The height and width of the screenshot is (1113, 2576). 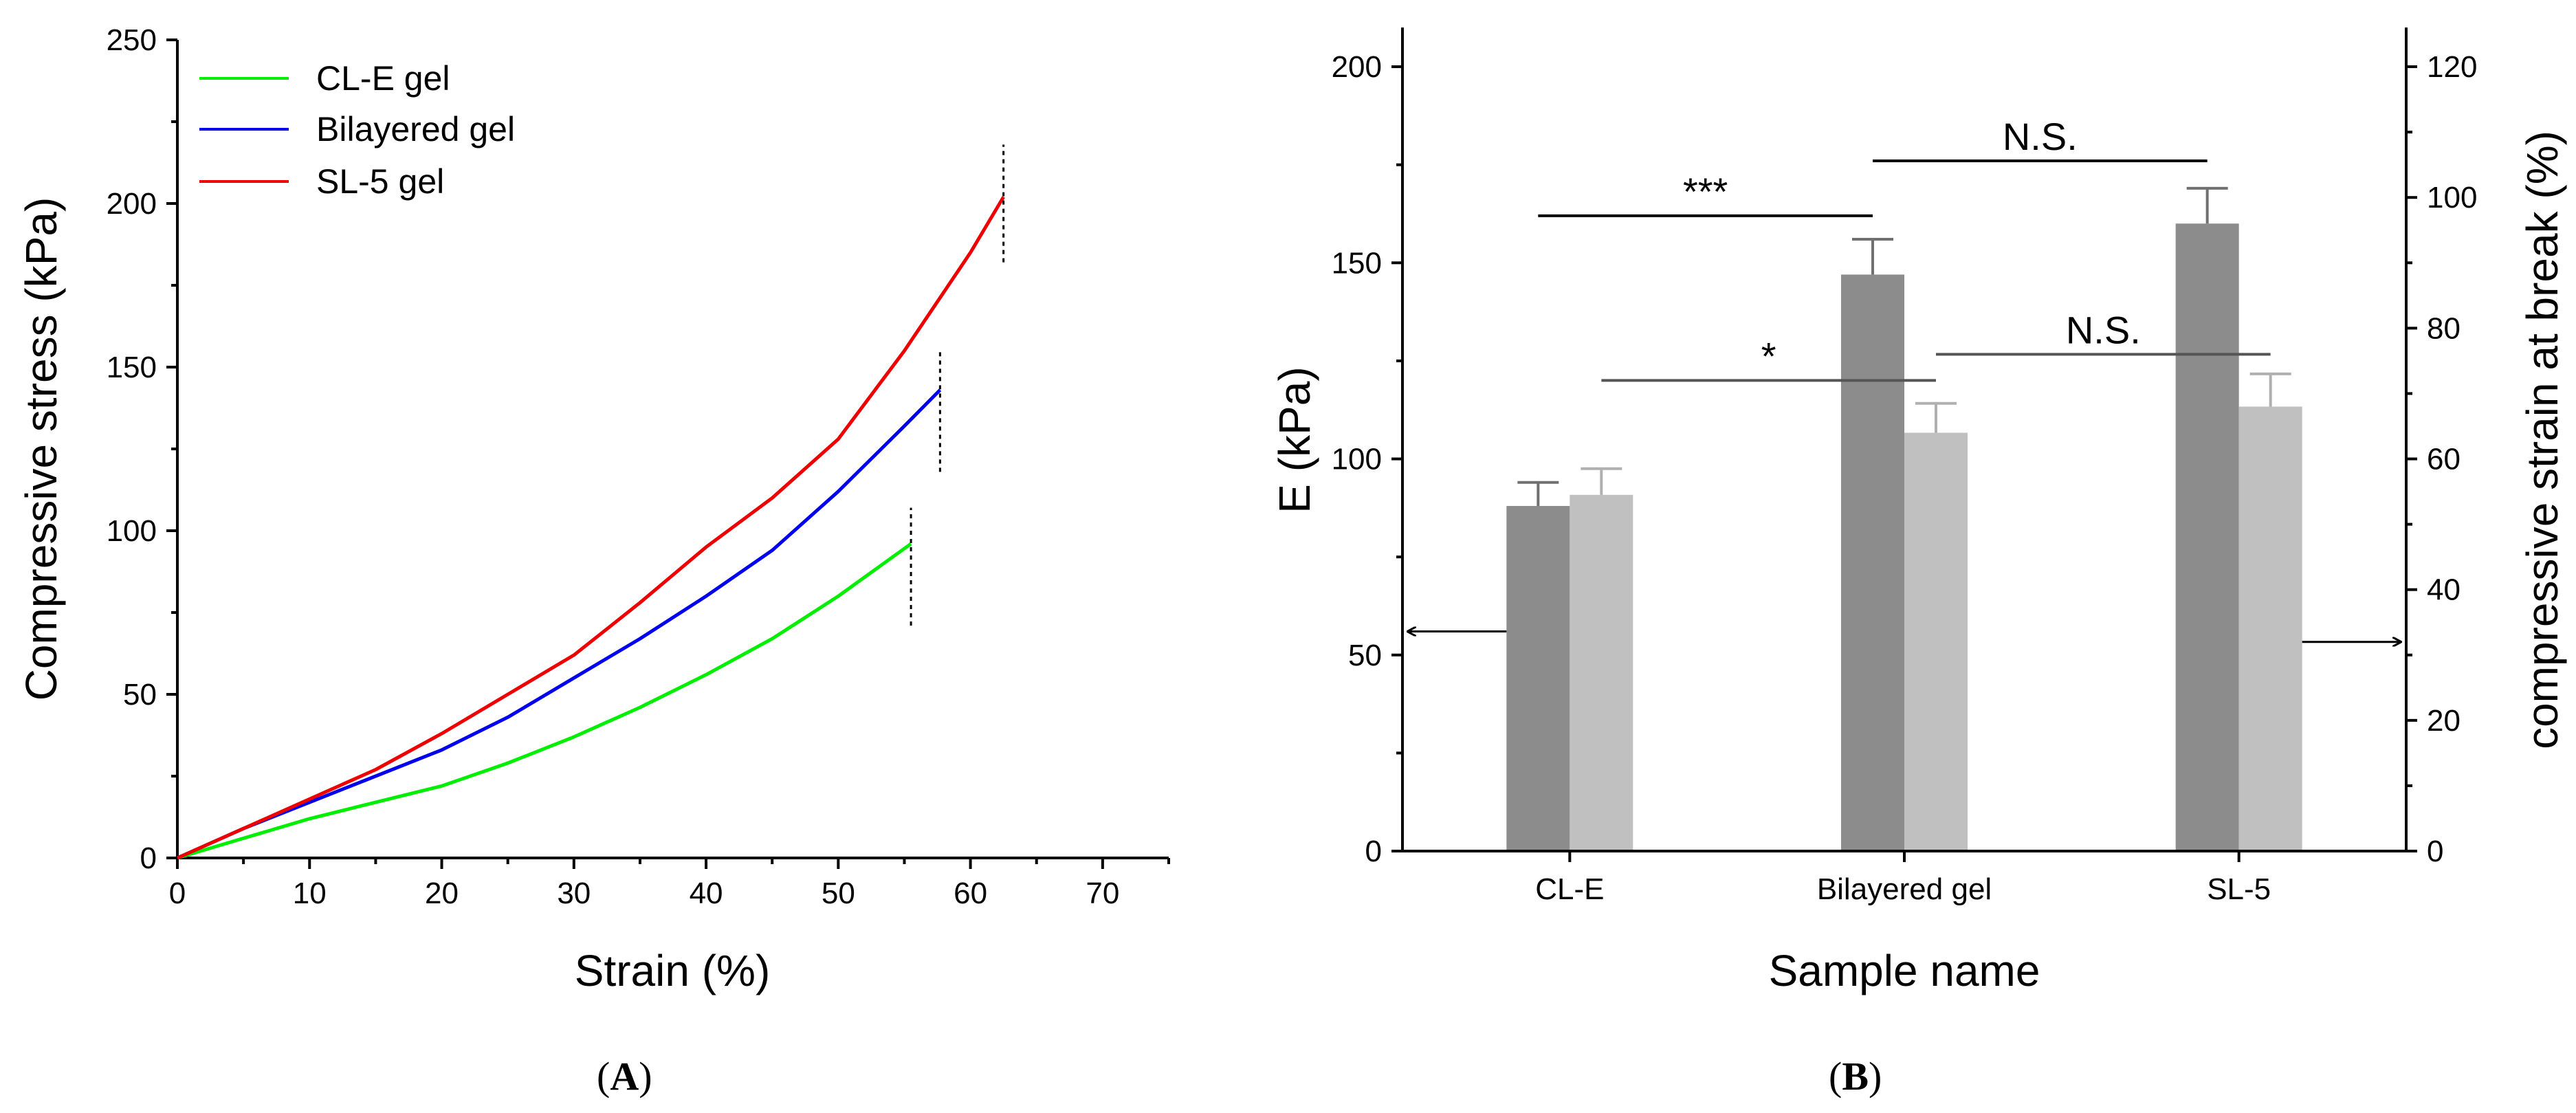 I want to click on b-right-tick-label-80: 80, so click(x=2444, y=328).